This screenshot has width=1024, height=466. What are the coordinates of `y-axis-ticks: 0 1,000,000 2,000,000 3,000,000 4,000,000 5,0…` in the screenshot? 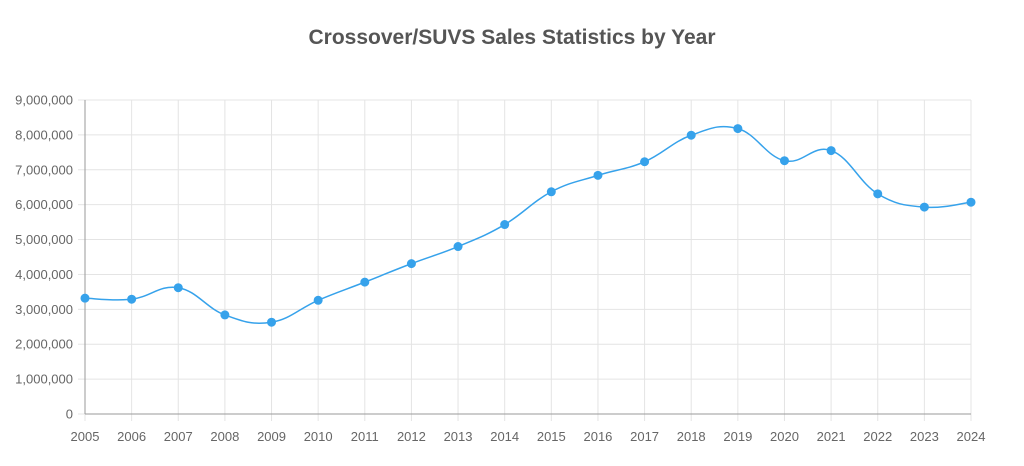 It's located at (44, 257).